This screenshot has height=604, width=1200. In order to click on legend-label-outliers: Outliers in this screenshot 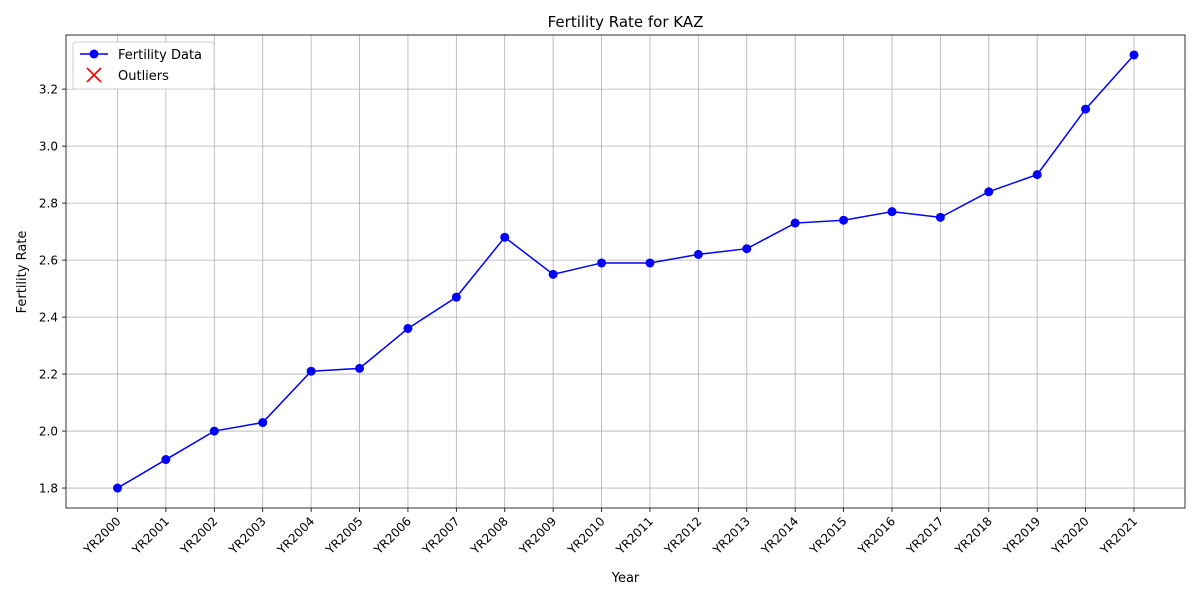, I will do `click(143, 76)`.